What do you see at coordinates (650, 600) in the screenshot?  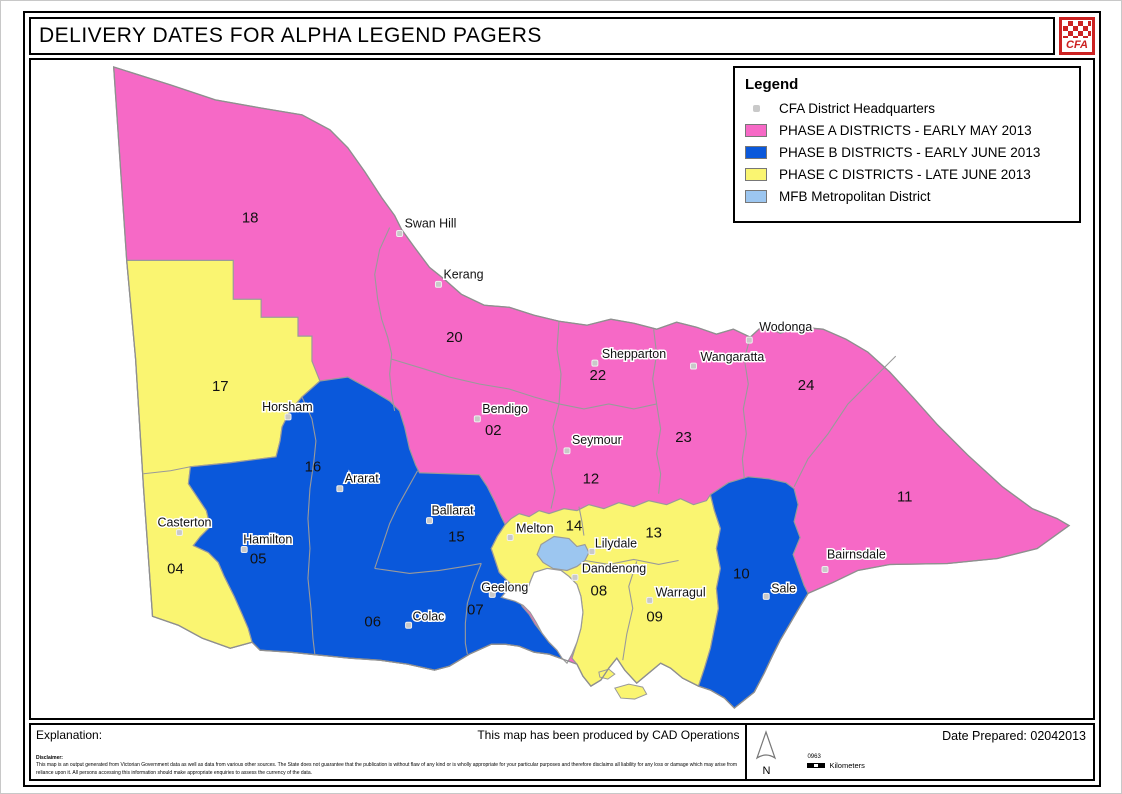 I see `hq-dot-warragul` at bounding box center [650, 600].